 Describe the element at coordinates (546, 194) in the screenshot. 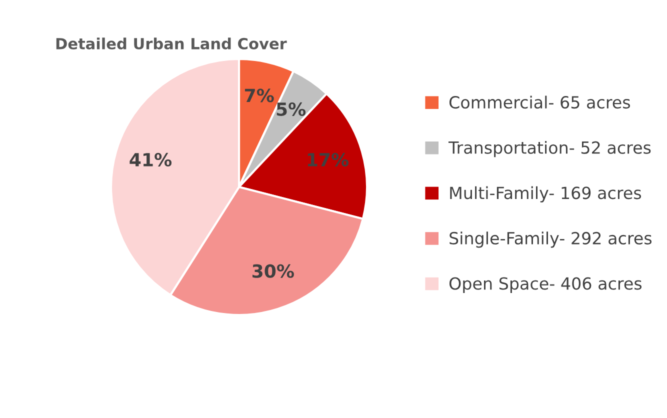

I see `legend-label: Multi-Family- 169 acres` at that location.